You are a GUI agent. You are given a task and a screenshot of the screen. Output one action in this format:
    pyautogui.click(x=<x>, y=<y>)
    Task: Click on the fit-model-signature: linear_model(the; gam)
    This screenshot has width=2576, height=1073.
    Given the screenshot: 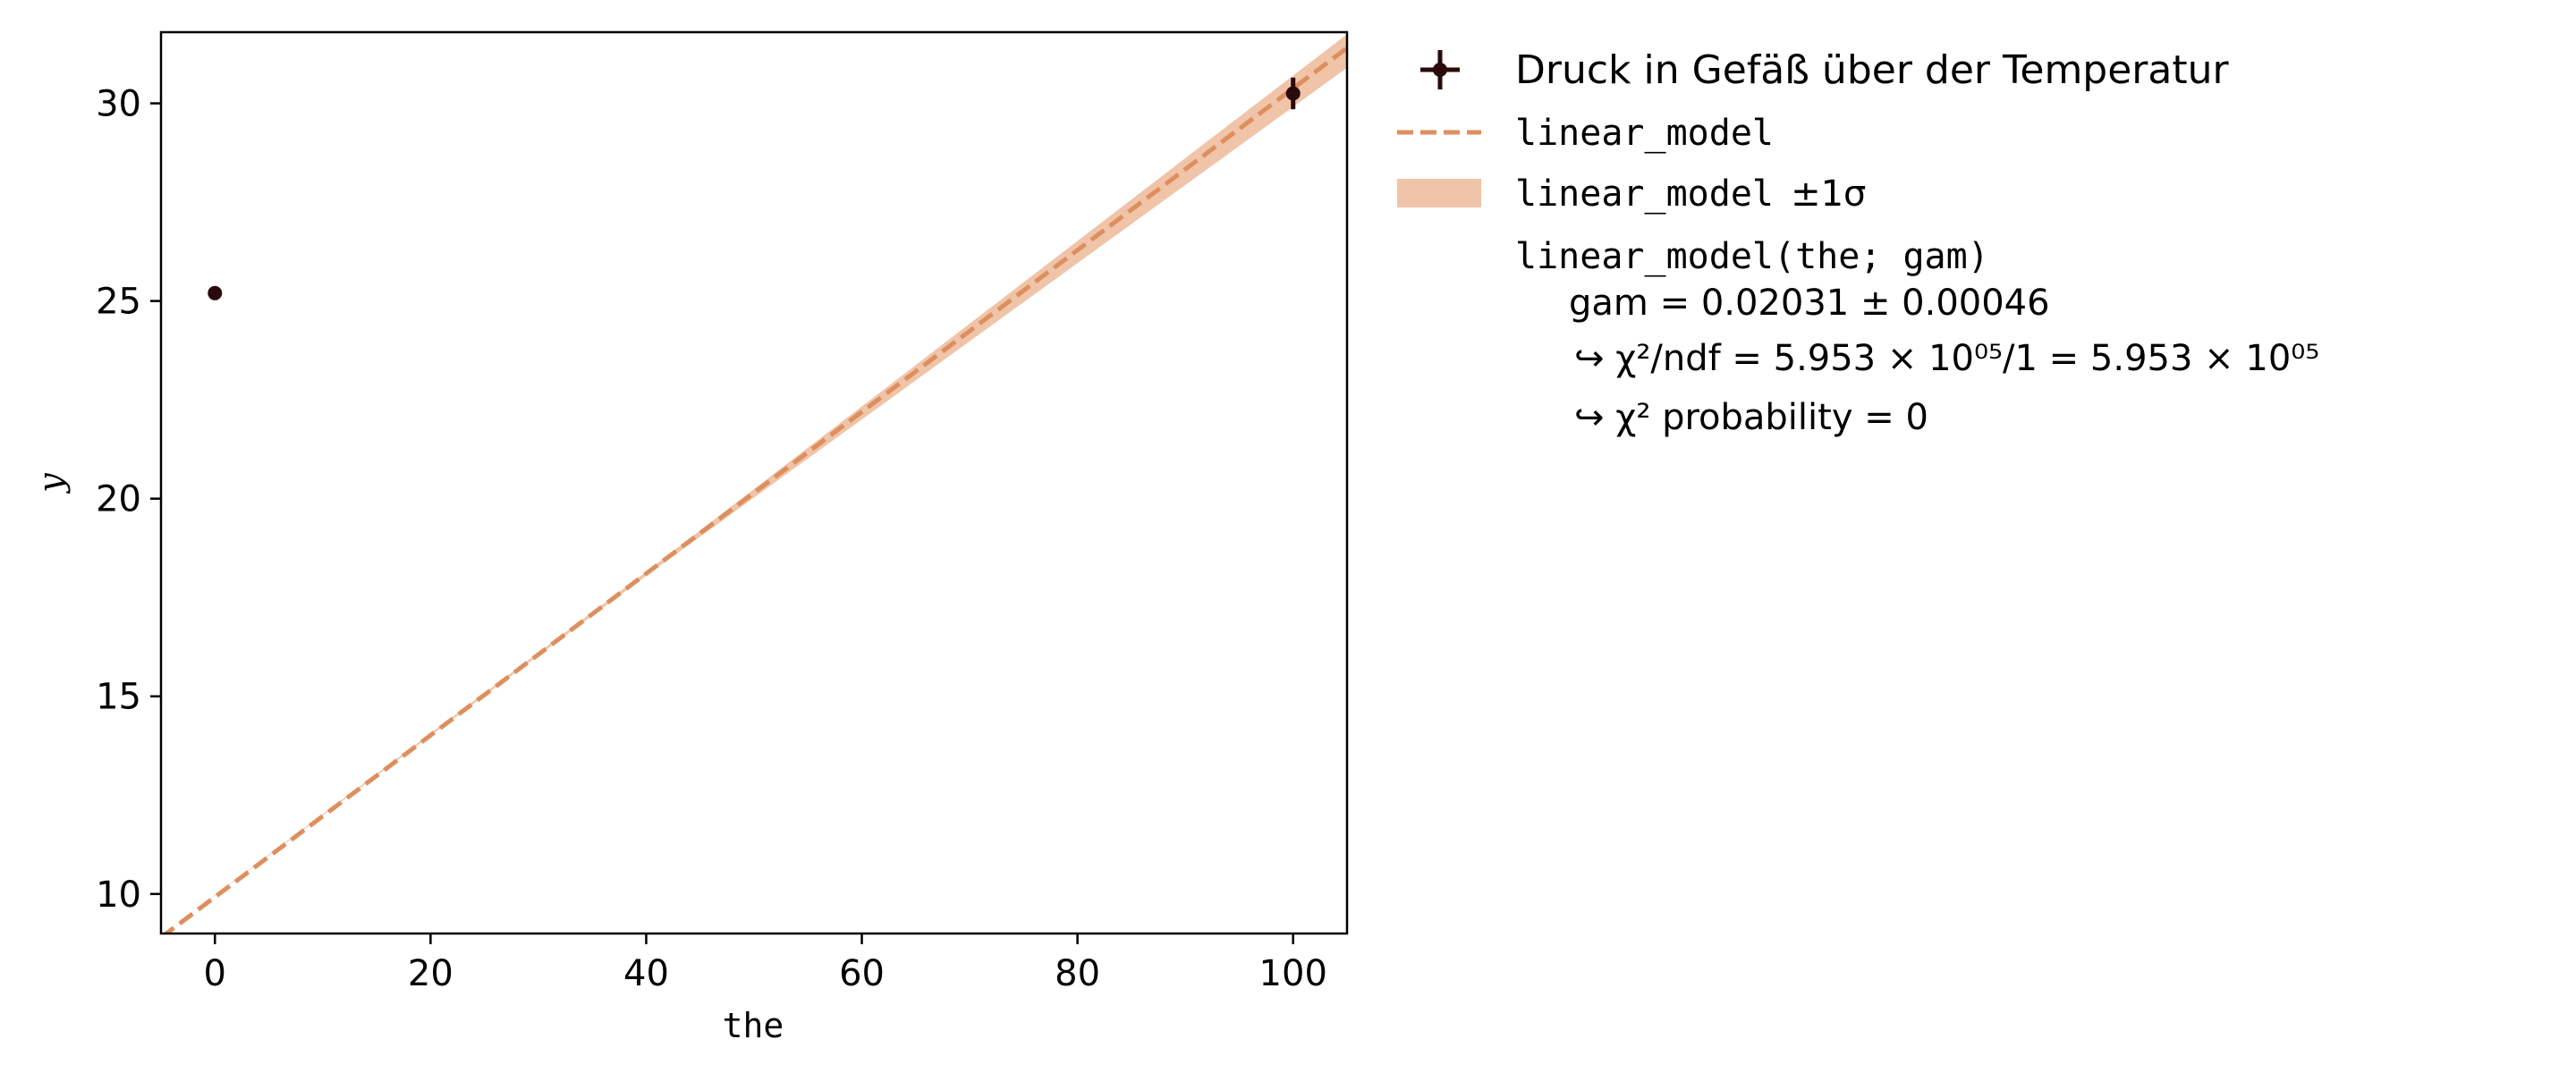 What is the action you would take?
    pyautogui.click(x=1752, y=256)
    